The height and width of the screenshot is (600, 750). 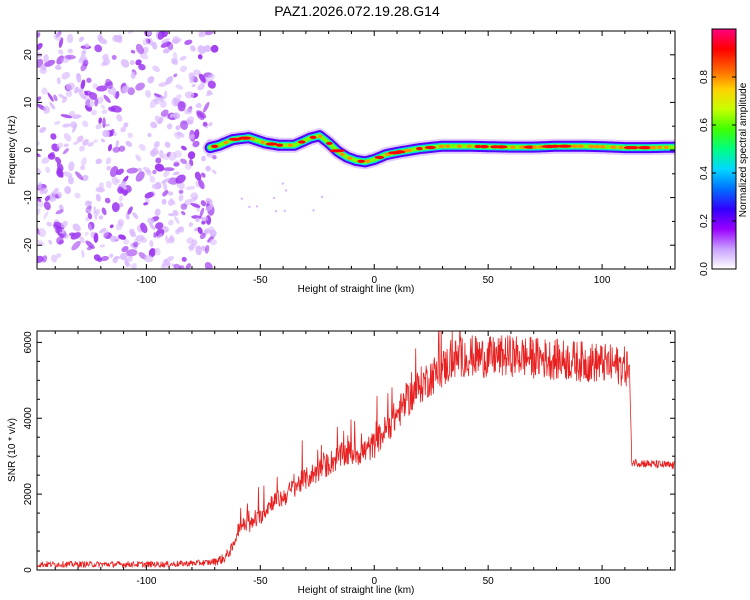 What do you see at coordinates (146, 581) in the screenshot?
I see `snr-xtick-label: -100` at bounding box center [146, 581].